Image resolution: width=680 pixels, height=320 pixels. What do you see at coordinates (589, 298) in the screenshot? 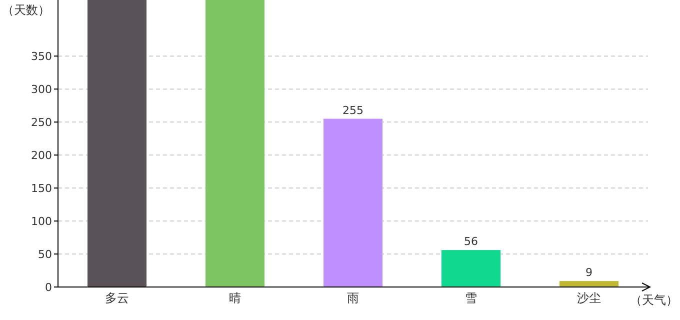
I see `x-tick-label: 沙尘` at bounding box center [589, 298].